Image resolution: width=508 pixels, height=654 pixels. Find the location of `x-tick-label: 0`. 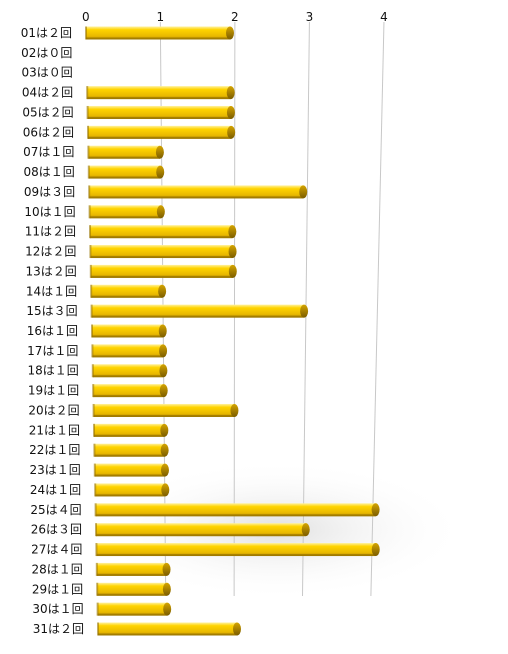

x-tick-label: 0 is located at coordinates (86, 17).